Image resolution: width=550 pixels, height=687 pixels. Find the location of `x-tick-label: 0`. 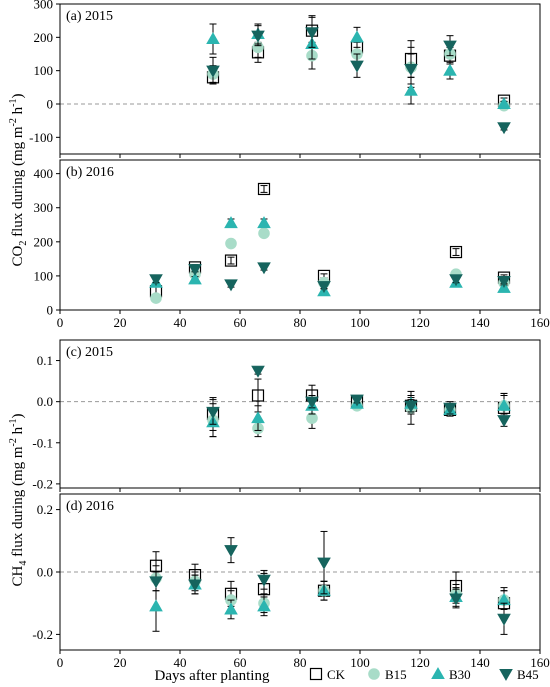

x-tick-label: 0 is located at coordinates (60, 322).